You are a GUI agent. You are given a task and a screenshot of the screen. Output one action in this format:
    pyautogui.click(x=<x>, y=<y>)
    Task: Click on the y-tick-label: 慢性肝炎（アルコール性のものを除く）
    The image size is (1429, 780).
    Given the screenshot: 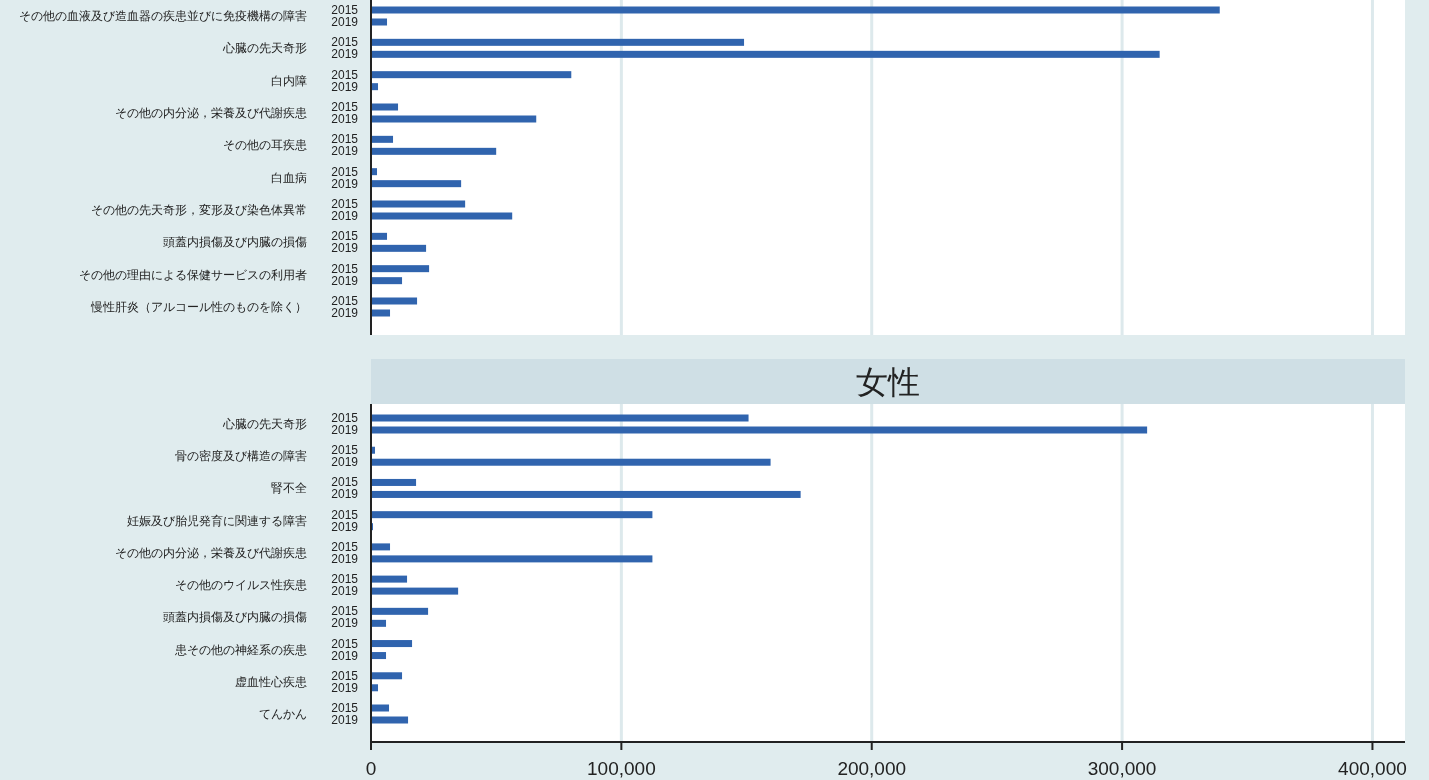 What is the action you would take?
    pyautogui.click(x=198, y=307)
    